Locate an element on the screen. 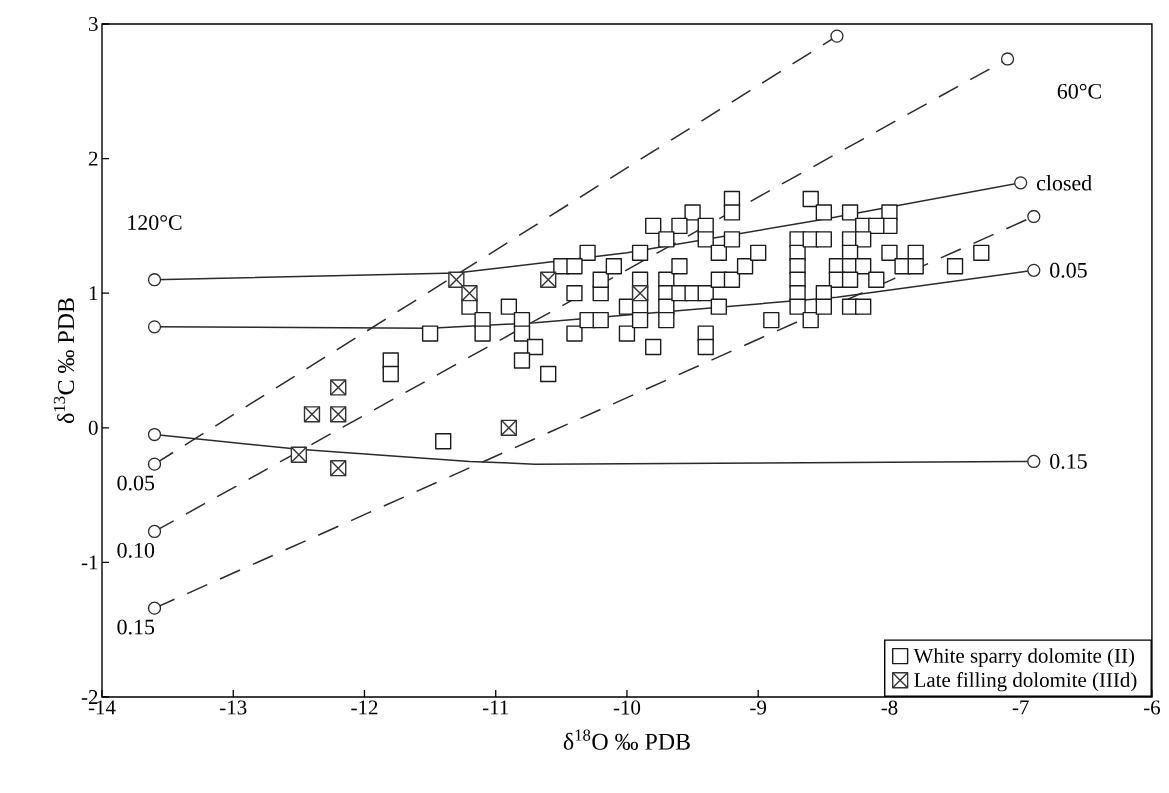 Image resolution: width=1169 pixels, height=793 pixels. x-axis-title: δ$^{18}$O ‰ PDB is located at coordinates (626, 739).